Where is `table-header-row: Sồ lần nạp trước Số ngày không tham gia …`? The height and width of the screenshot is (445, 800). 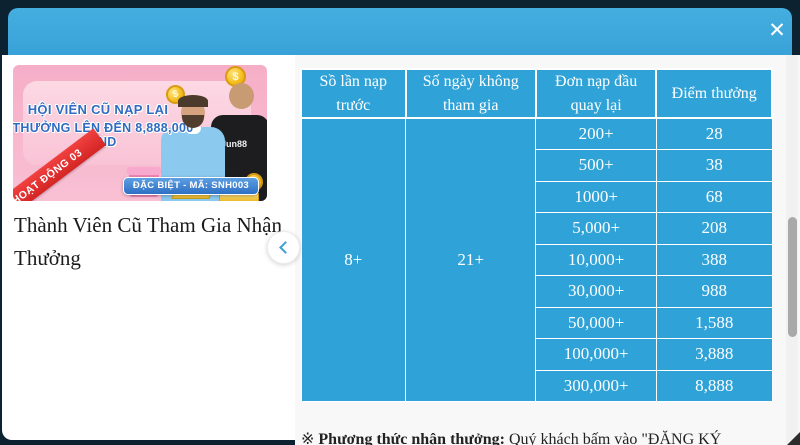 table-header-row: Sồ lần nạp trước Số ngày không tham gia … is located at coordinates (536, 93).